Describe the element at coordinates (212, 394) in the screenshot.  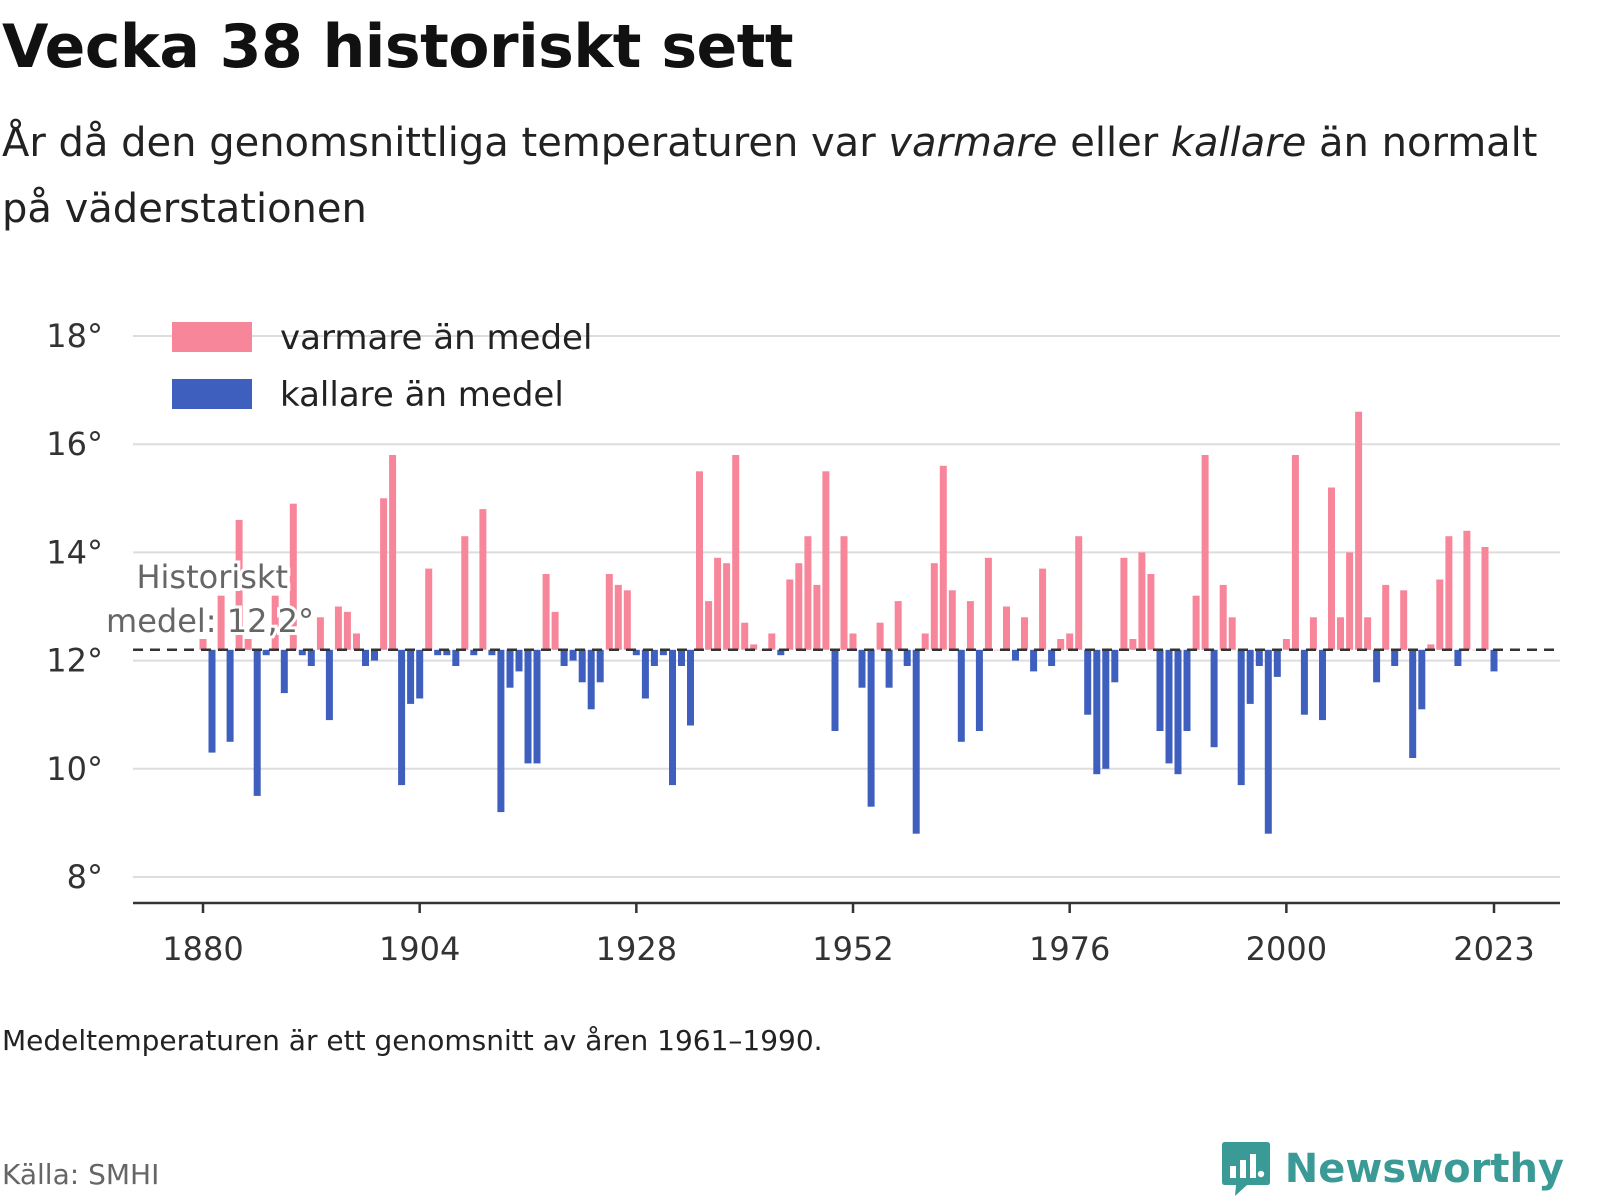
I see `legend-swatch-cold` at that location.